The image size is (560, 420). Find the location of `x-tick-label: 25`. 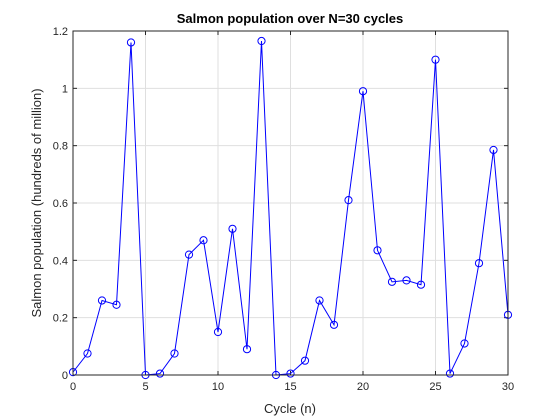

x-tick-label: 25 is located at coordinates (435, 387).